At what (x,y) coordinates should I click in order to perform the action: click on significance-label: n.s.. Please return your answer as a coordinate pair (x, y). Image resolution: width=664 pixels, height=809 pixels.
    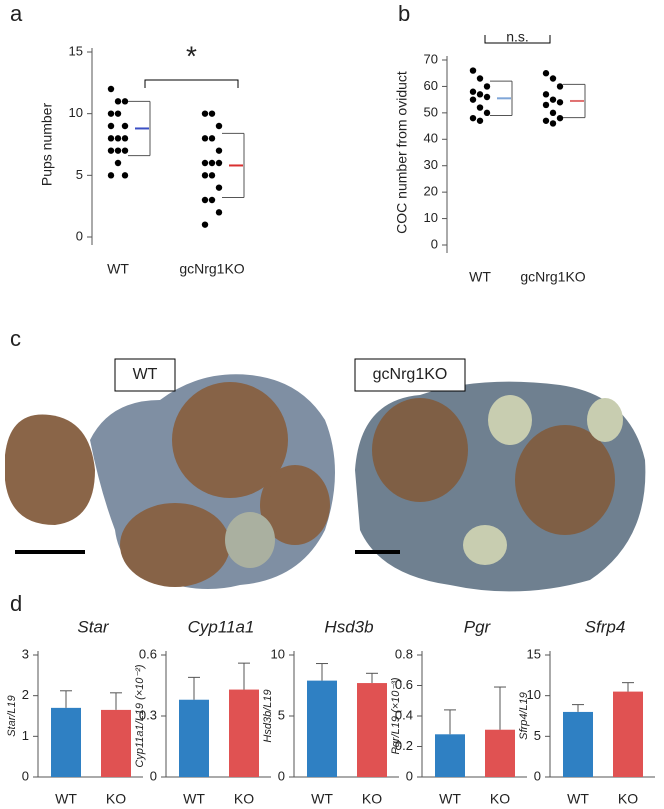
    Looking at the image, I should click on (517, 37).